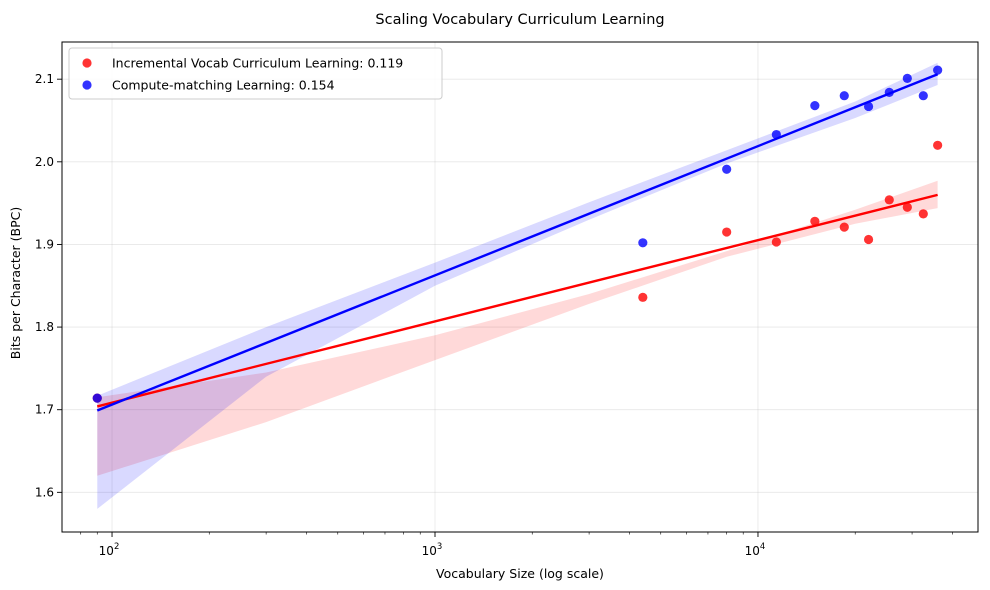 Image resolution: width=990 pixels, height=590 pixels. Describe the element at coordinates (520, 573) in the screenshot. I see `x-axis-label: Vocabulary Size (log scale)` at that location.